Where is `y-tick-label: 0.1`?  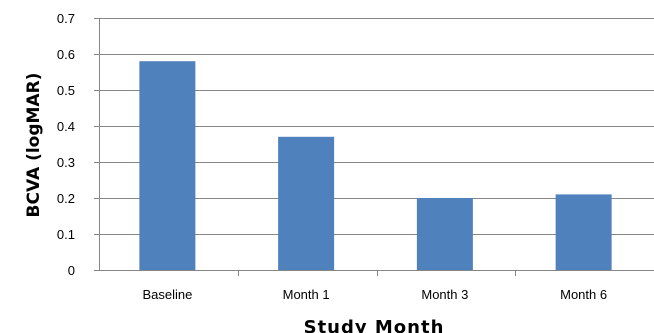 y-tick-label: 0.1 is located at coordinates (66, 234).